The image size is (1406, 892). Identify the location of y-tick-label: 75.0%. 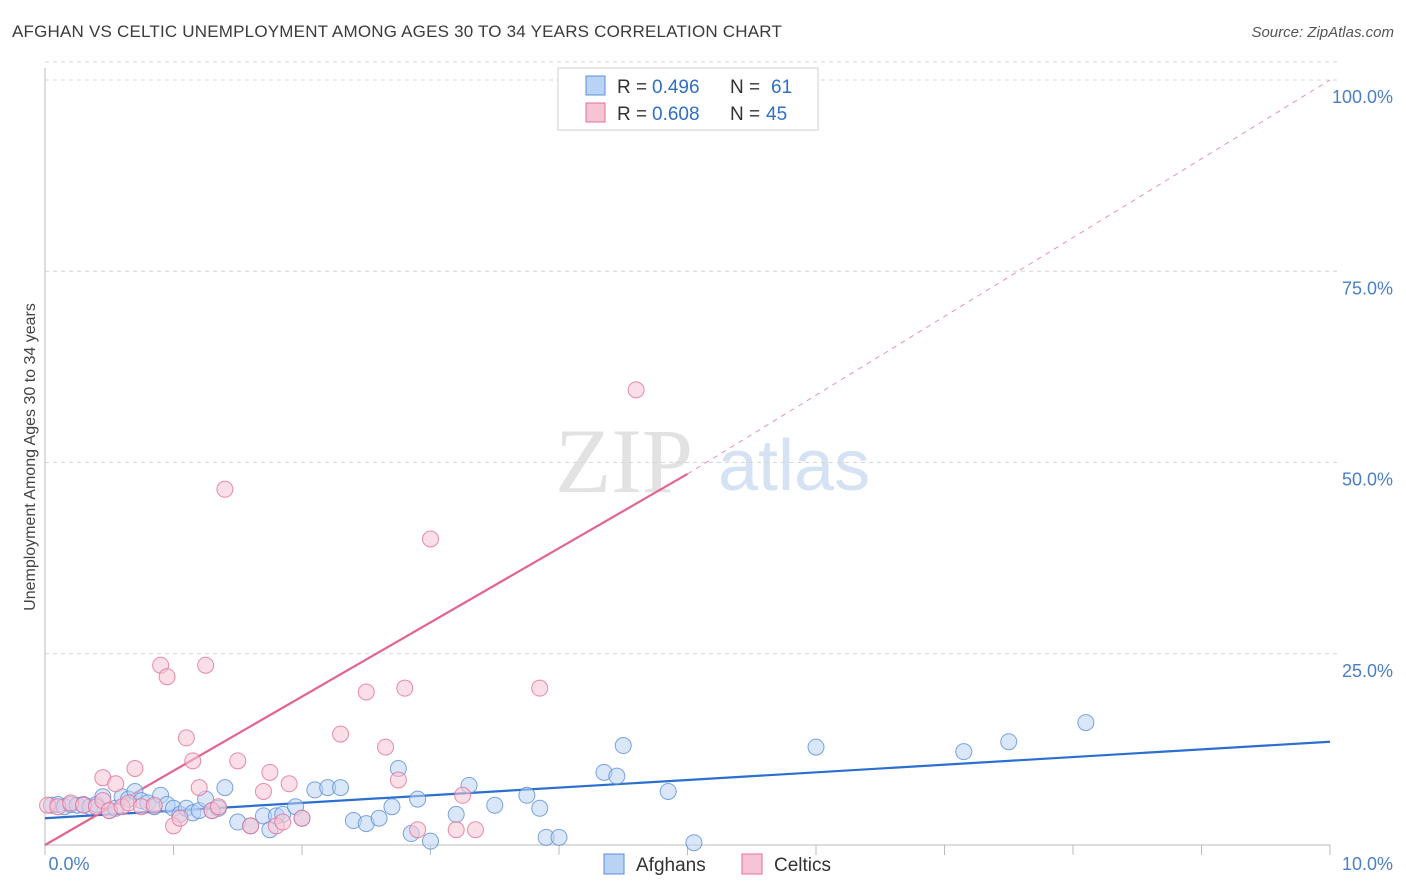
(1367, 288).